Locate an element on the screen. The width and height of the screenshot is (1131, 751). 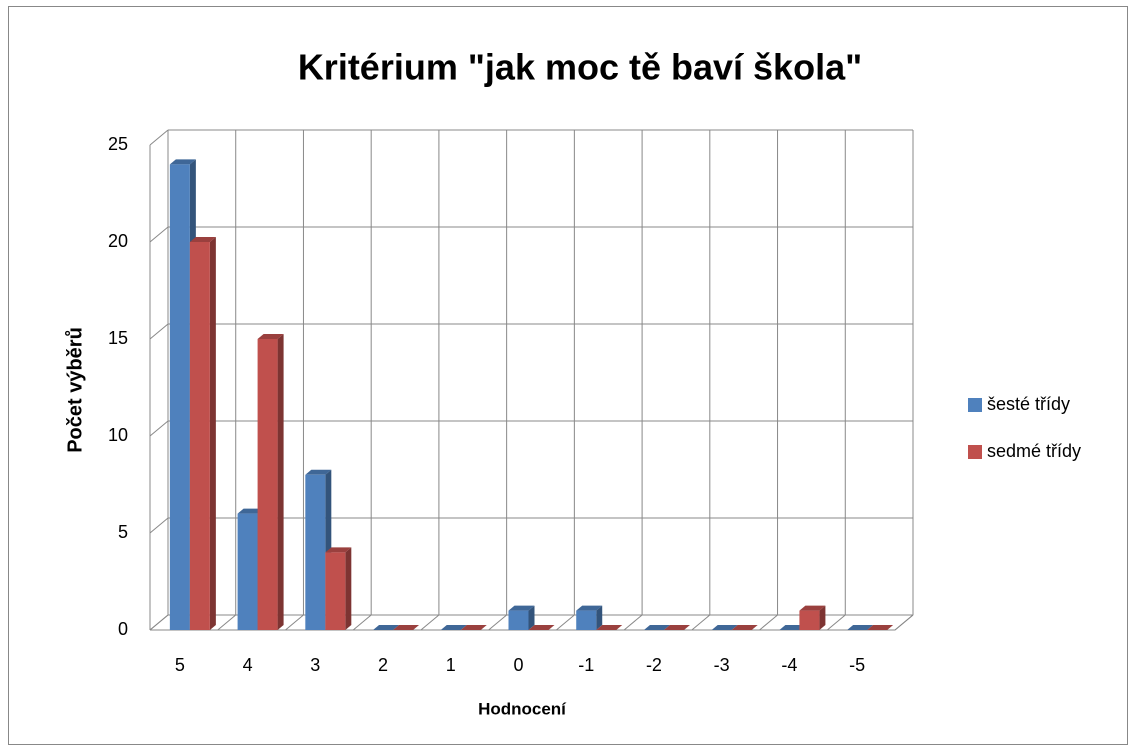
y-tick-label: 20 is located at coordinates (118, 241).